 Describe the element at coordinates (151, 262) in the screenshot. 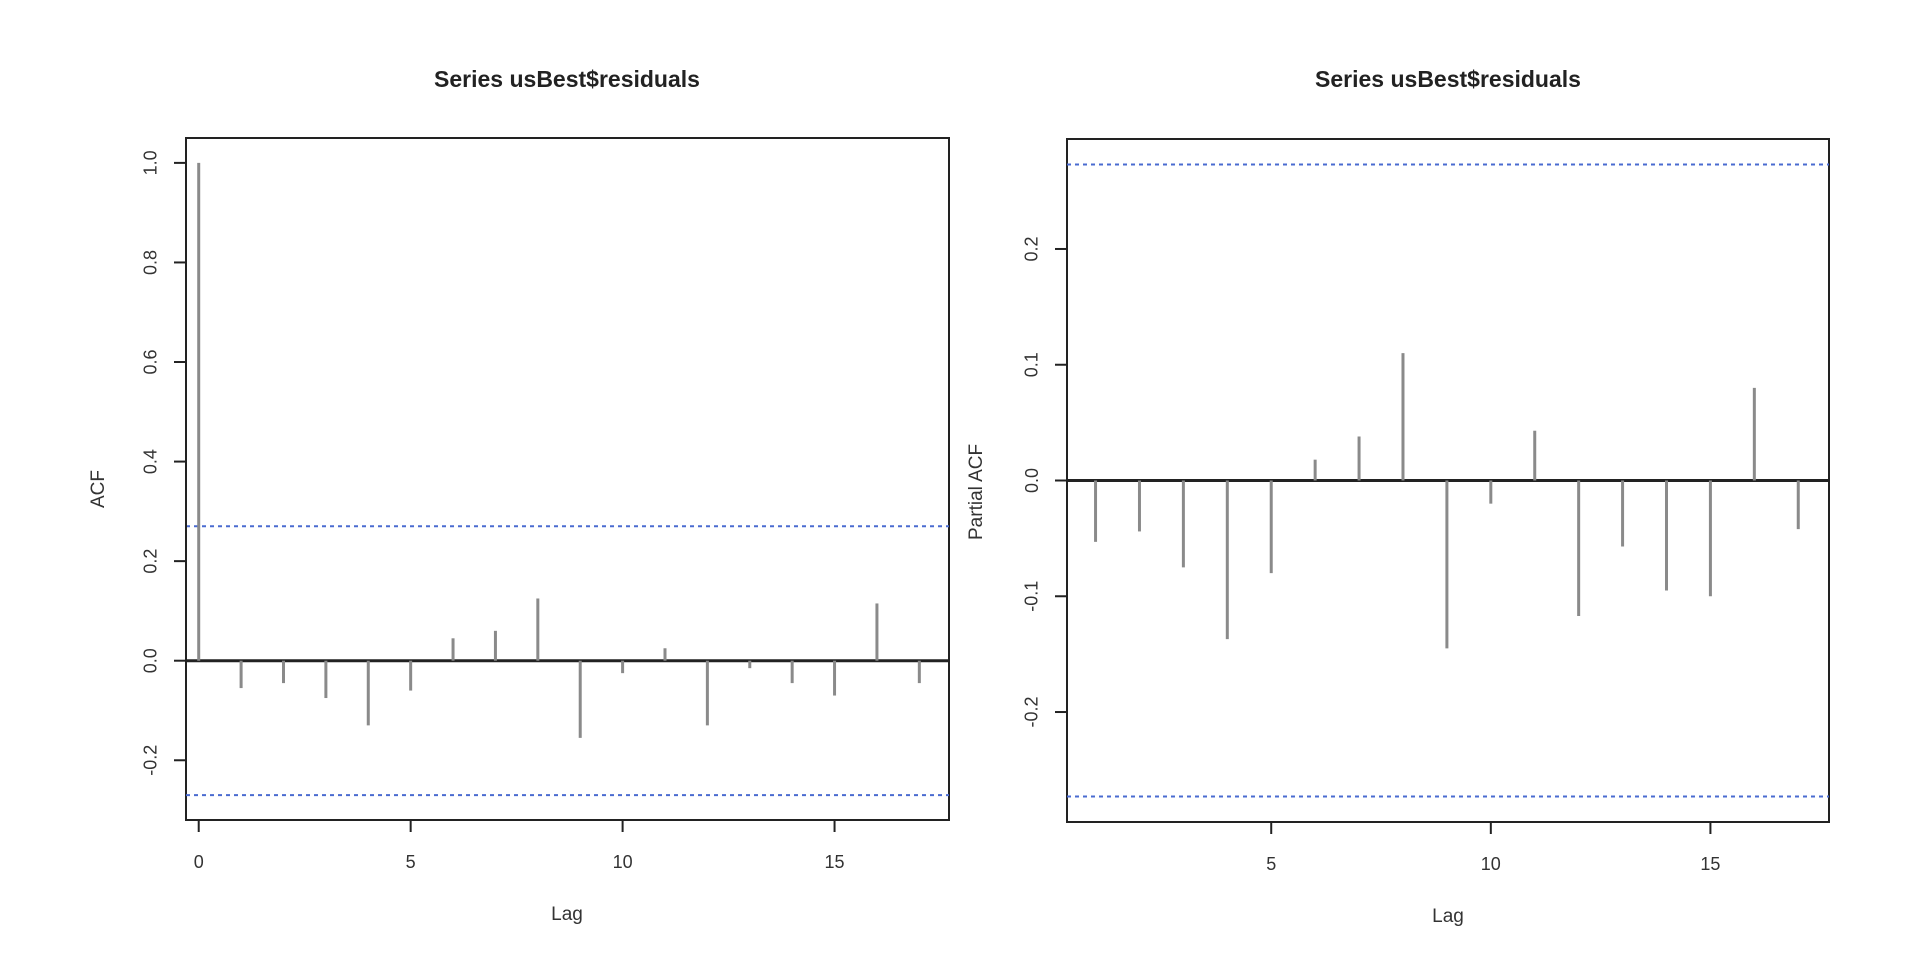

I see `y-tick-label: 0.8` at that location.